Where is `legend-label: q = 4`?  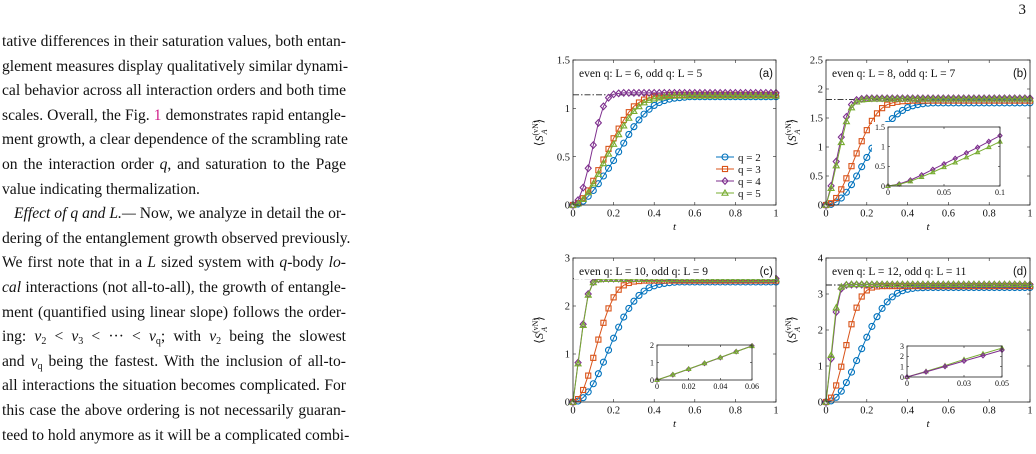 legend-label: q = 4 is located at coordinates (749, 182).